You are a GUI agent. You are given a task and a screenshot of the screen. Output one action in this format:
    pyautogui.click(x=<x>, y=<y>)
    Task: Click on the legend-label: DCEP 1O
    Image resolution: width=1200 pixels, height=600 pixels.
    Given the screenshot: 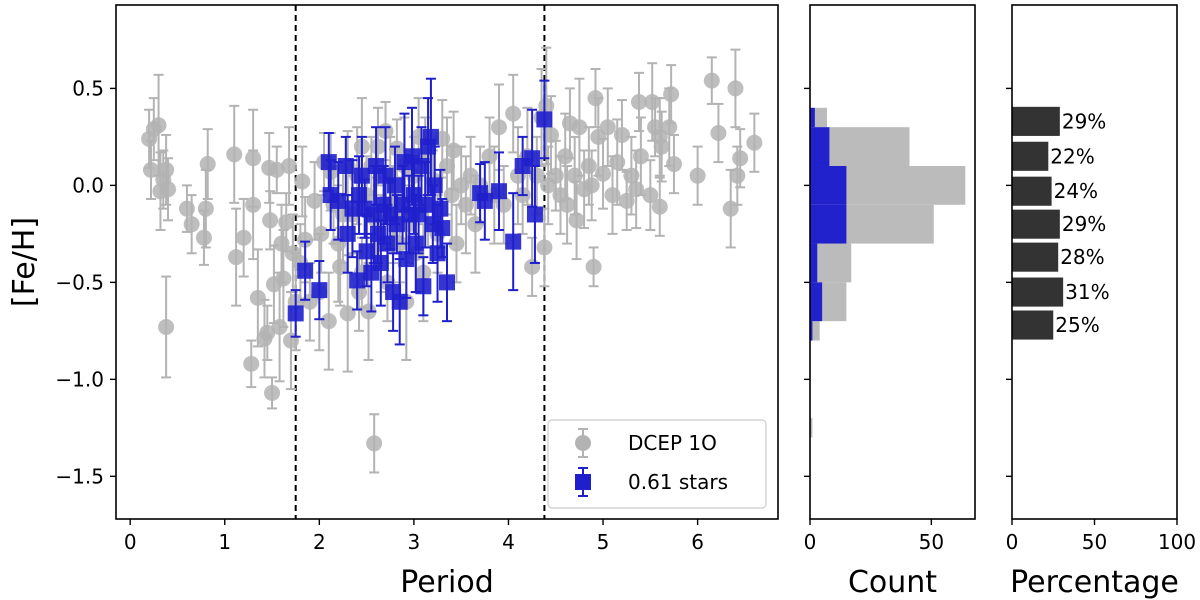 What is the action you would take?
    pyautogui.click(x=672, y=443)
    